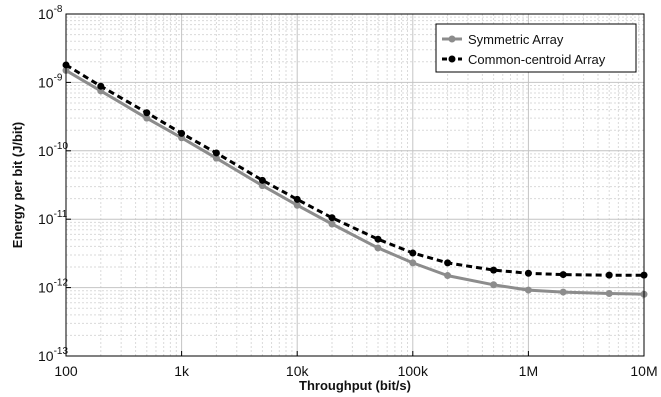  I want to click on x-tick-label: 1M, so click(528, 371).